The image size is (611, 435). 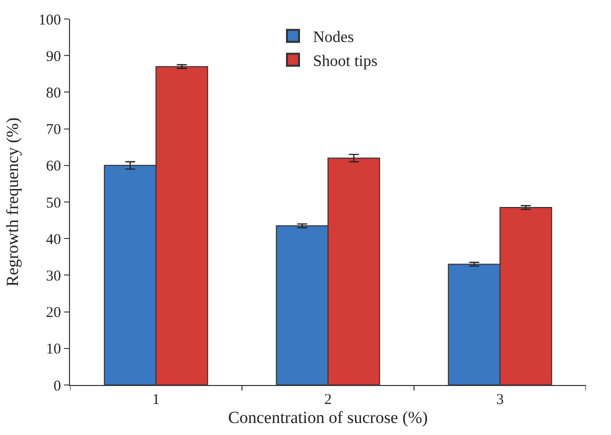 I want to click on y-tick-label: 90, so click(x=53, y=56).